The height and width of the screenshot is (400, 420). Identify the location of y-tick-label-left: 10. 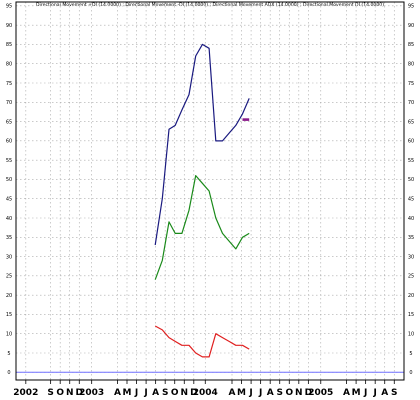
(9, 335).